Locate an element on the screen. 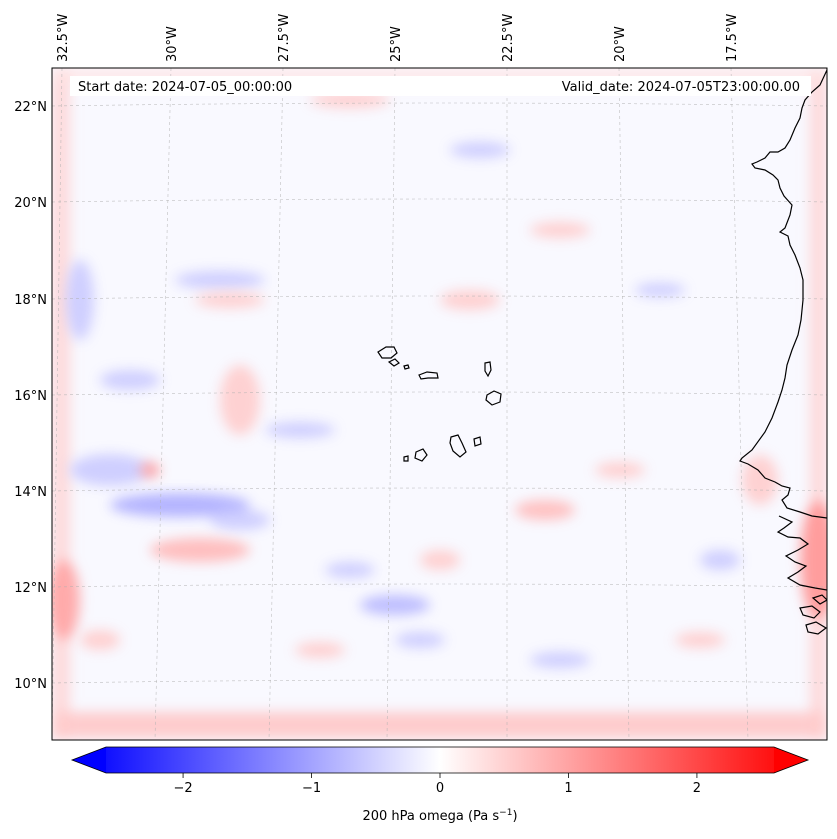 The width and height of the screenshot is (837, 839). cape-verde-sao-vicente is located at coordinates (393, 362).